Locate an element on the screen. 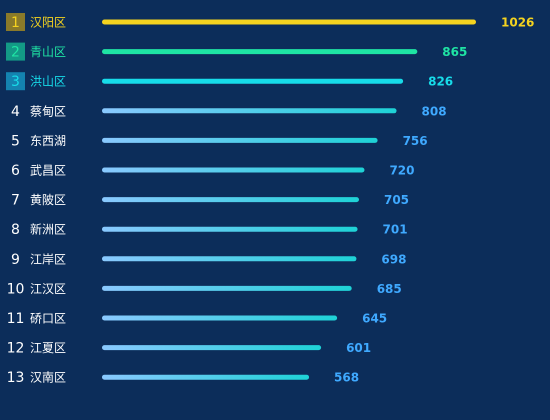 This screenshot has width=550, height=420. chart-row: 3 洪山区 826 is located at coordinates (229, 81).